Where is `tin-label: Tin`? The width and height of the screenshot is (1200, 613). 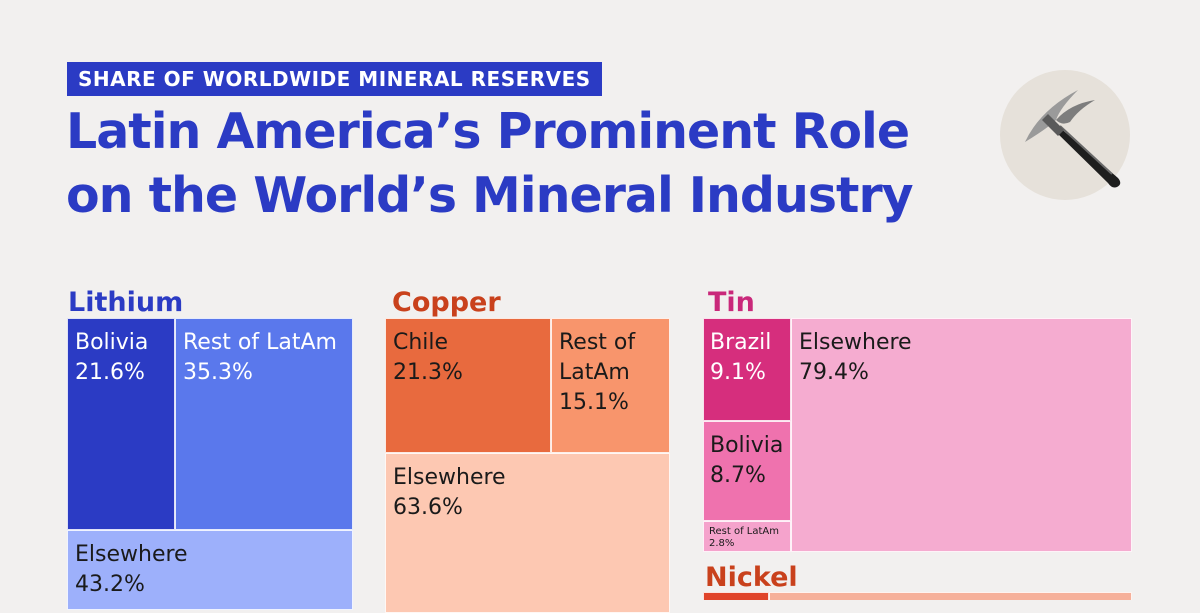 tin-label: Tin is located at coordinates (731, 302).